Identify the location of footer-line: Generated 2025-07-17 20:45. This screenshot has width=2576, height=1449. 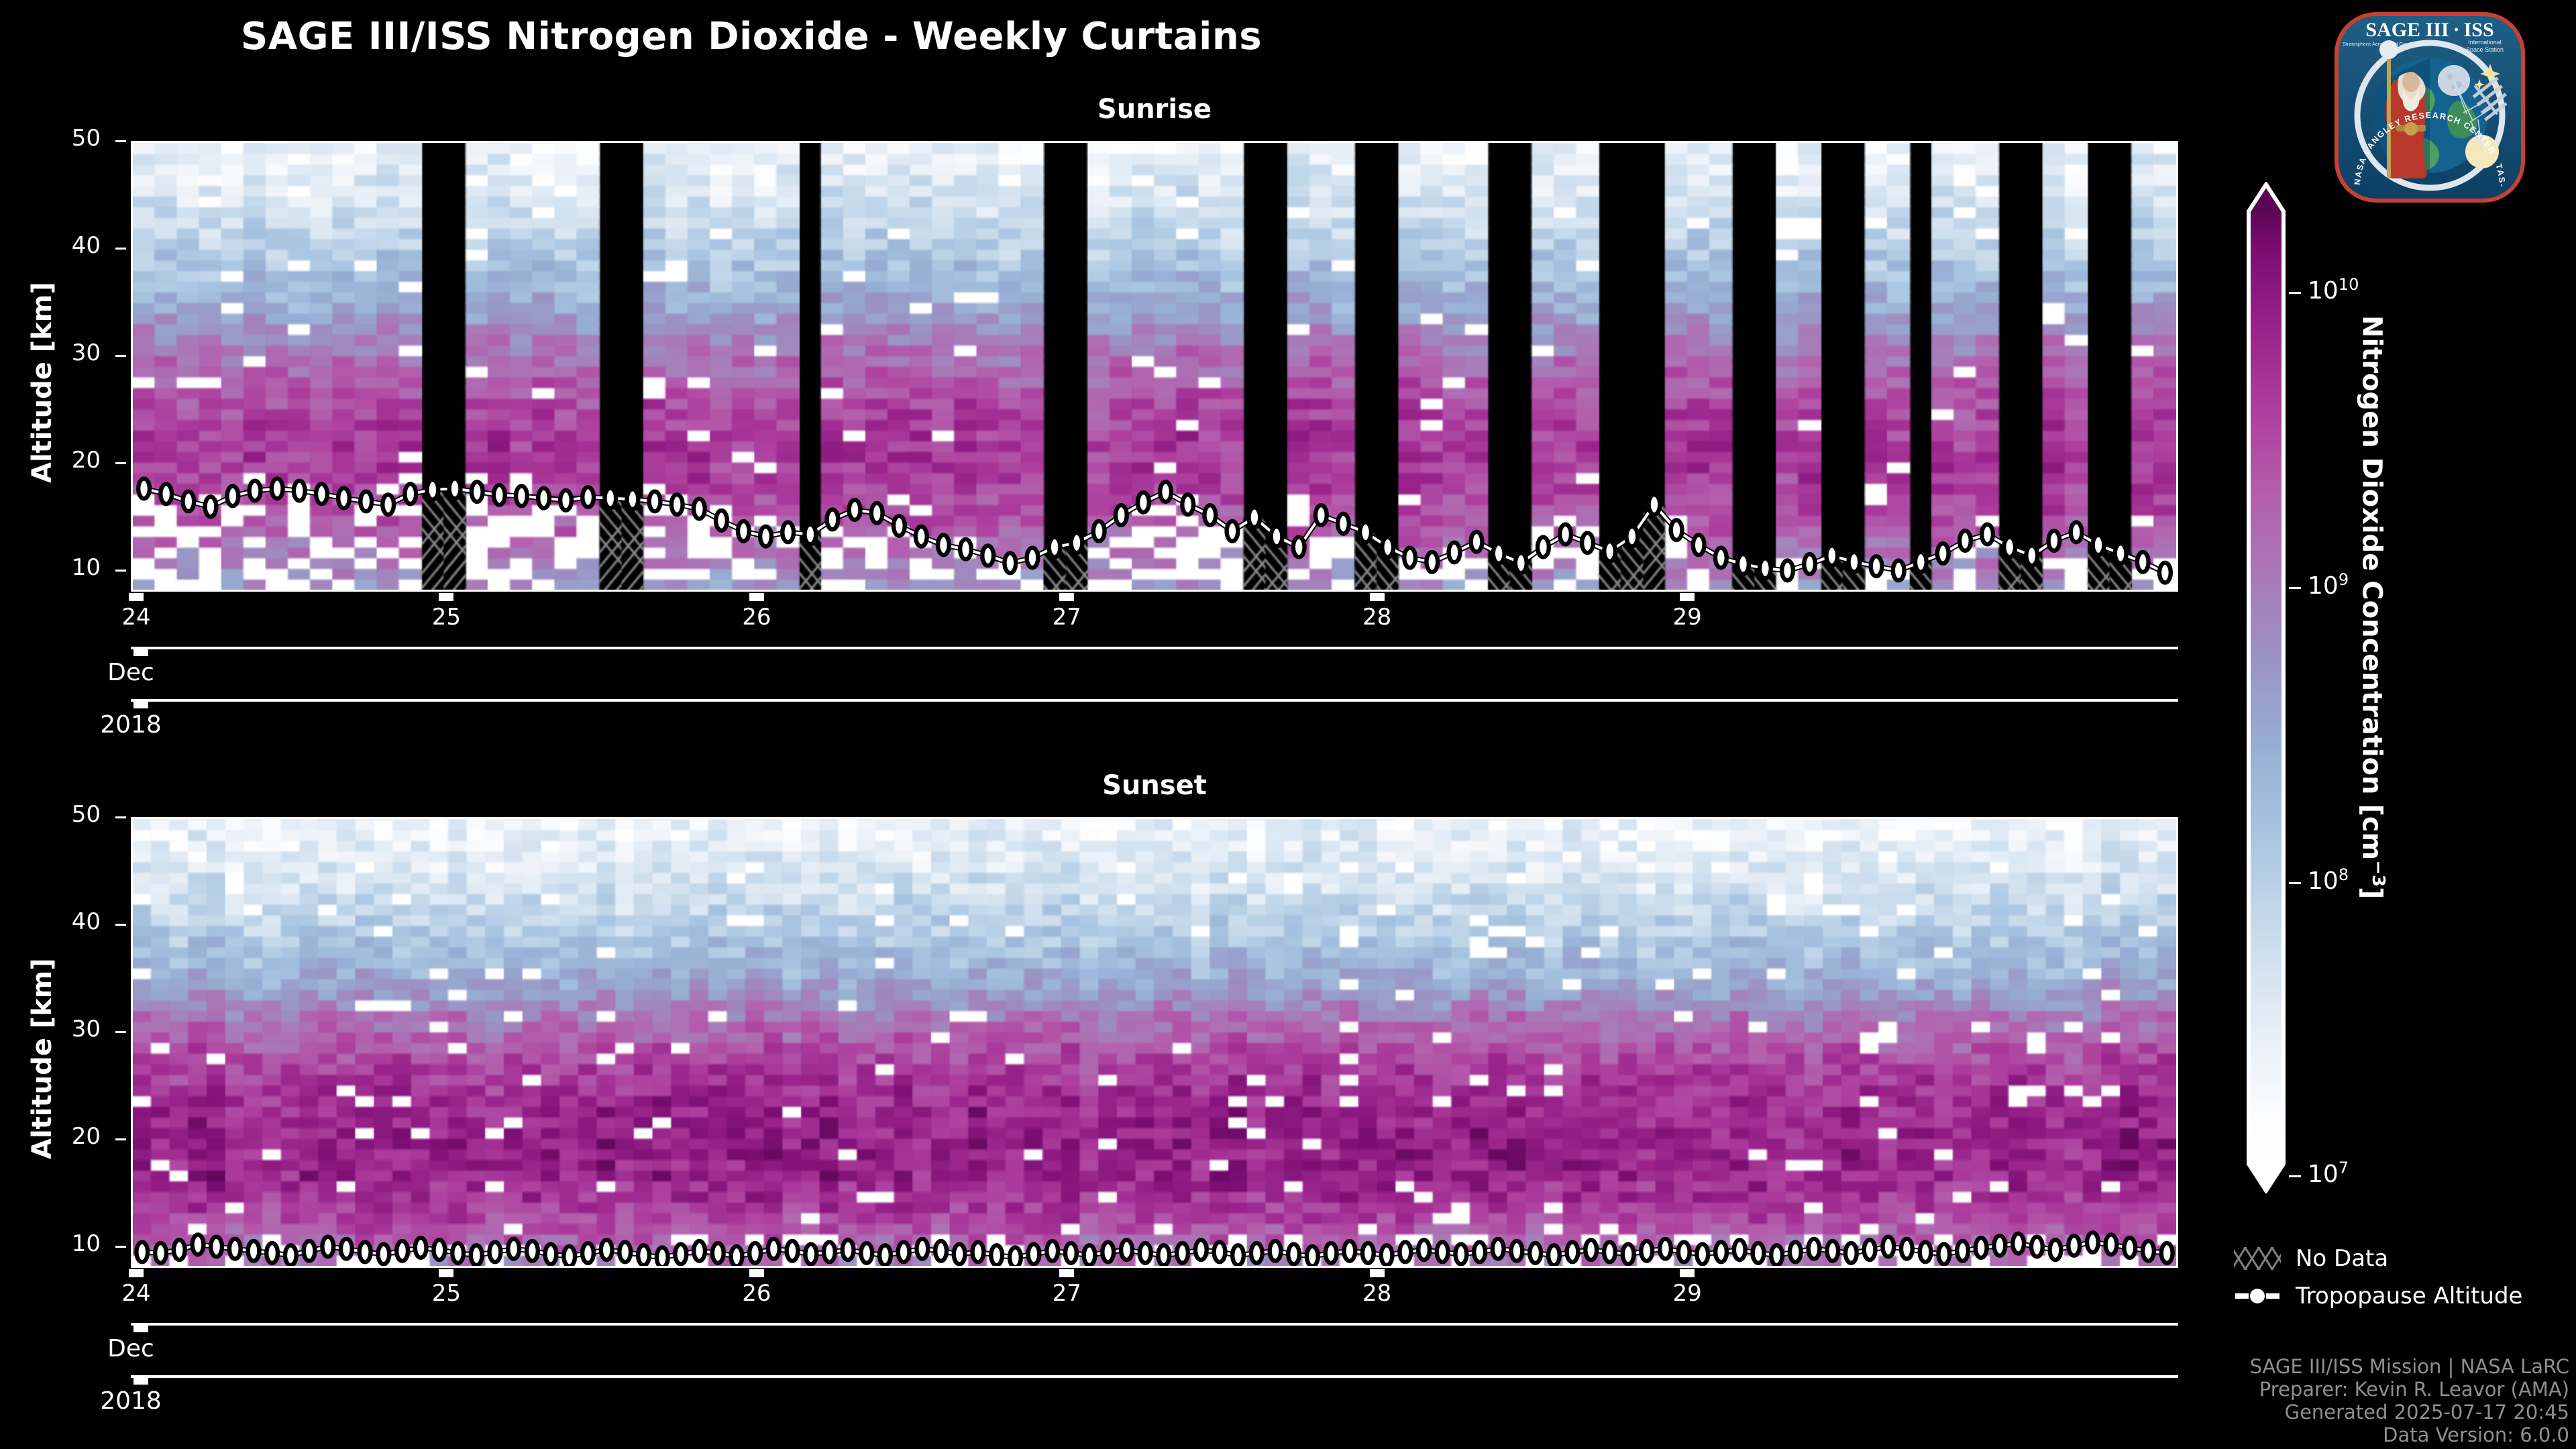
(2426, 1412).